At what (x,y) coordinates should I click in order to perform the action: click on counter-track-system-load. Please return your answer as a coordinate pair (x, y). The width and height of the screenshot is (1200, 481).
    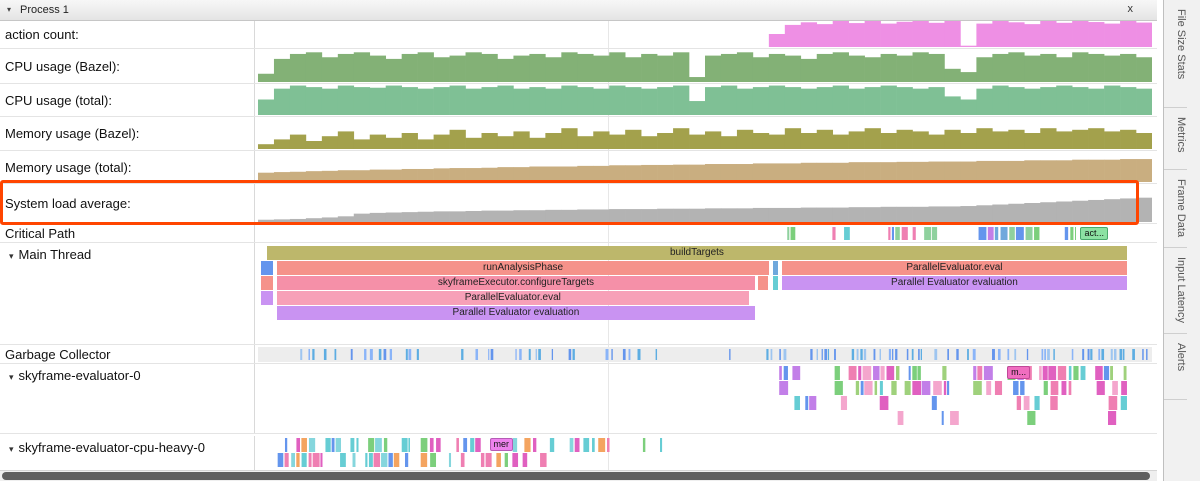
    Looking at the image, I should click on (705, 203).